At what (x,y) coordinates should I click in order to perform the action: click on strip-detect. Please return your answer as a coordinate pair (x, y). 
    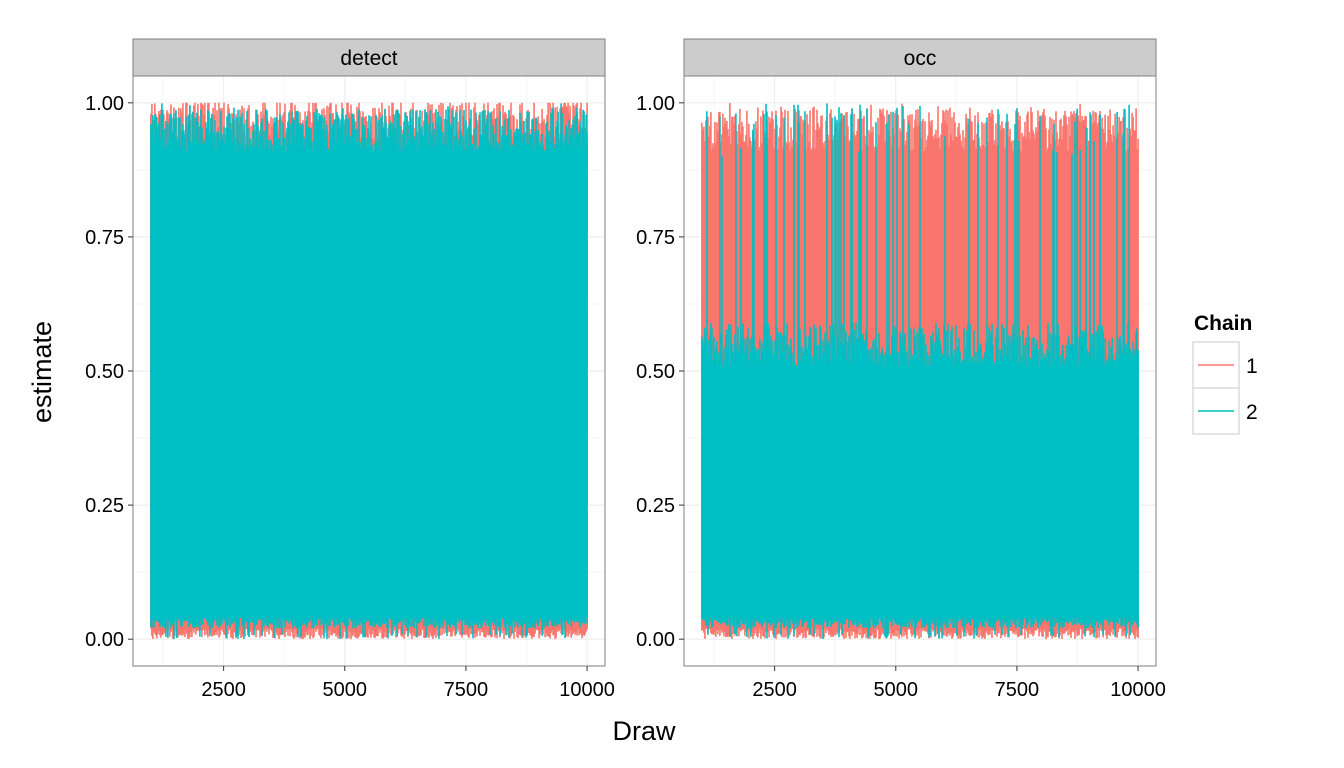
    Looking at the image, I should click on (369, 57).